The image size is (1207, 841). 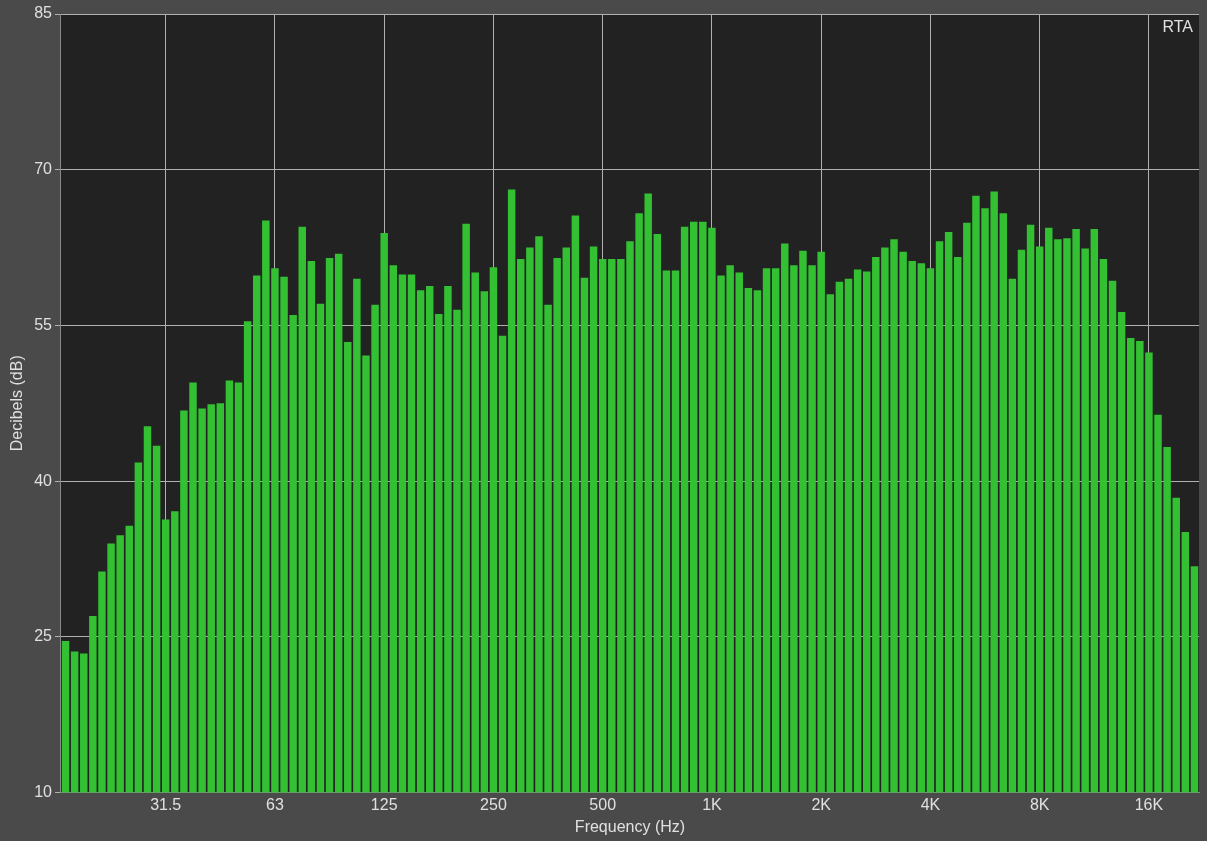 I want to click on x-axis-title: Frequency (Hz), so click(x=630, y=826).